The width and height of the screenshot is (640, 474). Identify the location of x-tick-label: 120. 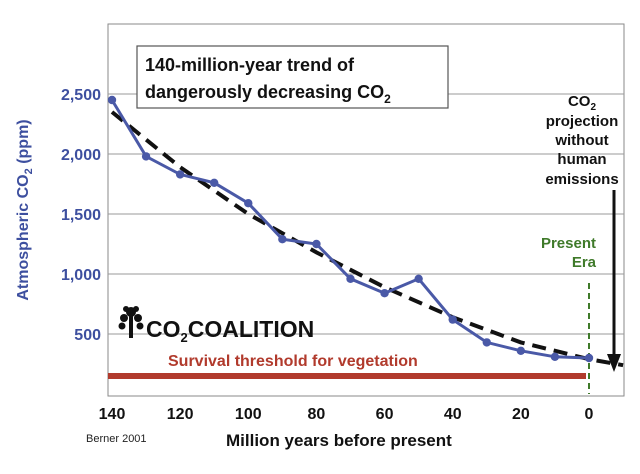
(180, 414).